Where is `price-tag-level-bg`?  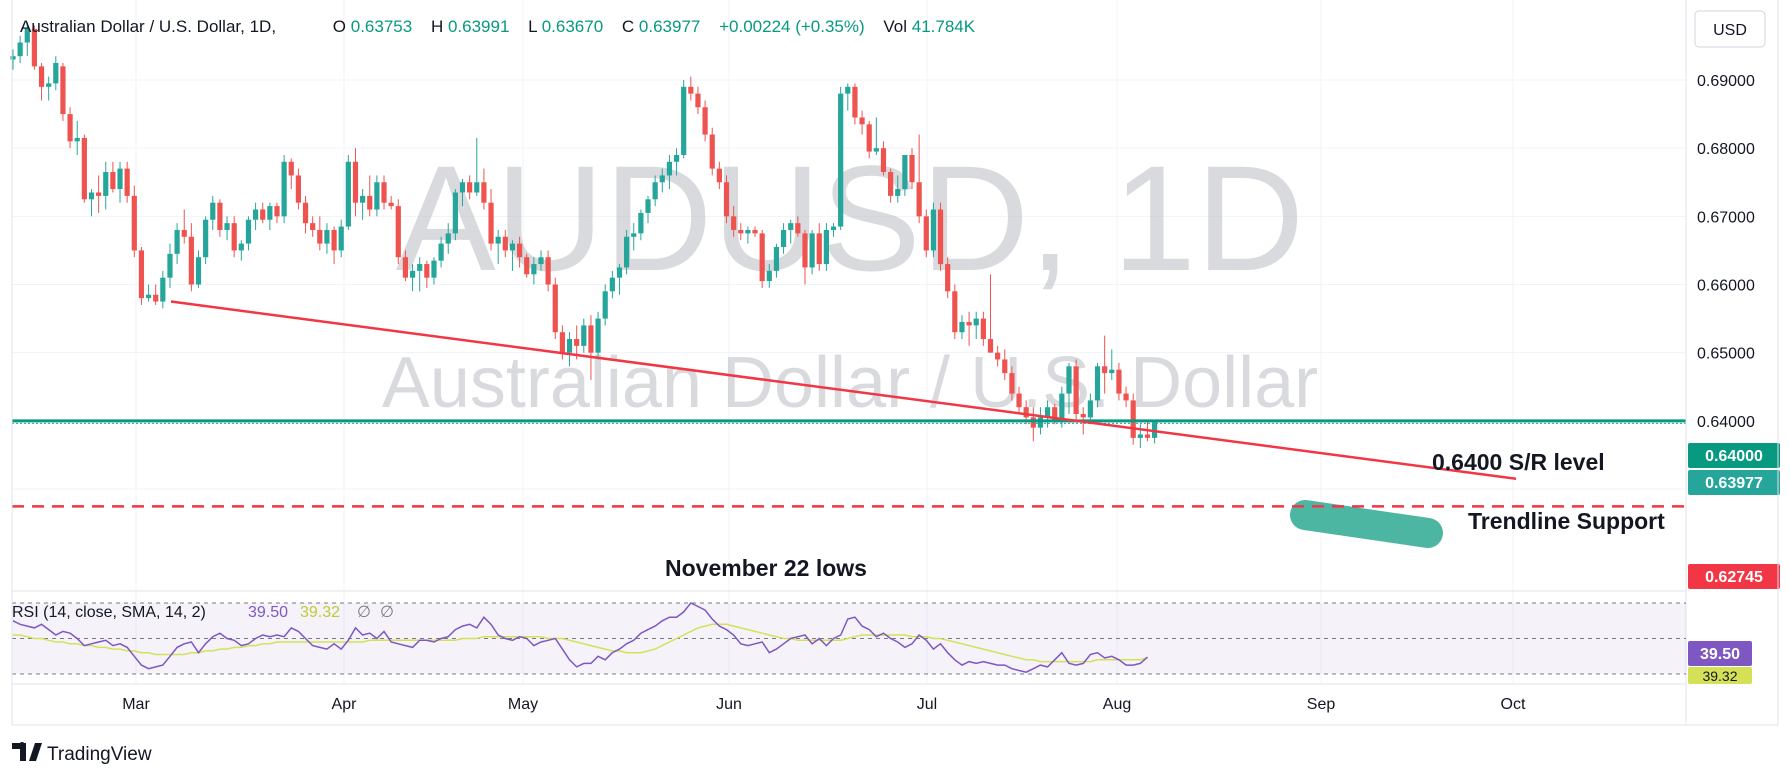
price-tag-level-bg is located at coordinates (1734, 455).